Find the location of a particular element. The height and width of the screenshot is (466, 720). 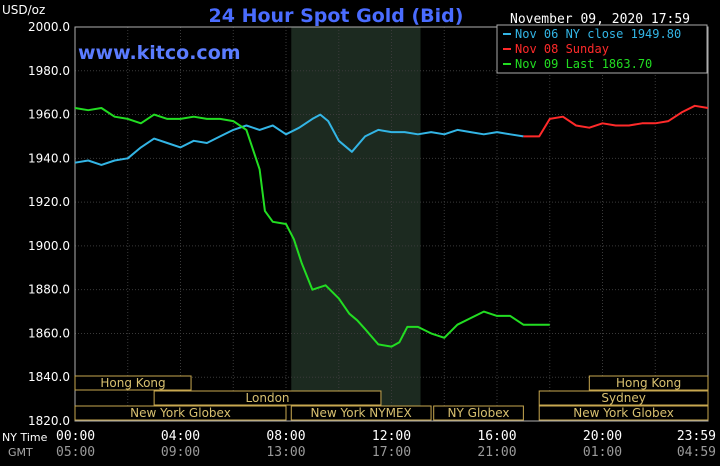

x-tick-label: 16:00 is located at coordinates (496, 436).